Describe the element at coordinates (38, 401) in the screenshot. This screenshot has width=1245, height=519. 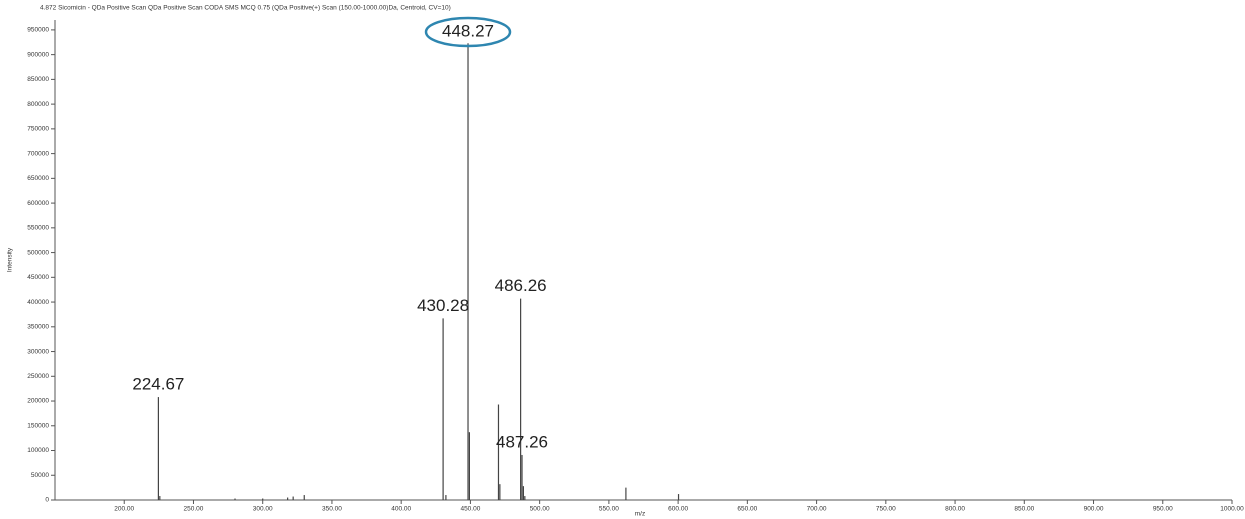
I see `y-tick-label: 200000` at that location.